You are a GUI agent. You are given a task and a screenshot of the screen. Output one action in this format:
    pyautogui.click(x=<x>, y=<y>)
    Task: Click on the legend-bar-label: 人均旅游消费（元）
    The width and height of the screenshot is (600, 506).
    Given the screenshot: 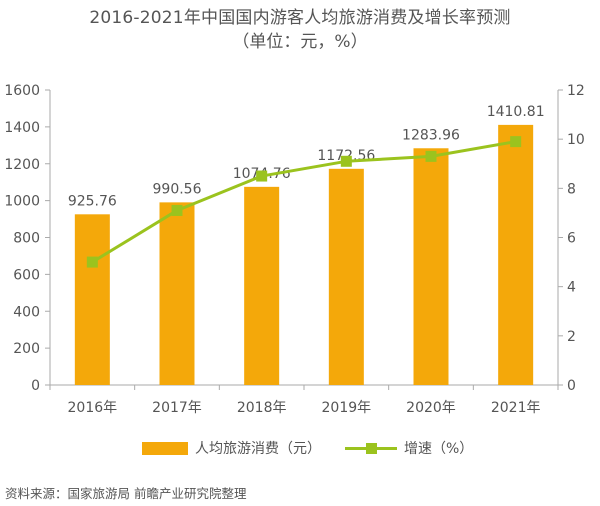 What is the action you would take?
    pyautogui.click(x=258, y=449)
    